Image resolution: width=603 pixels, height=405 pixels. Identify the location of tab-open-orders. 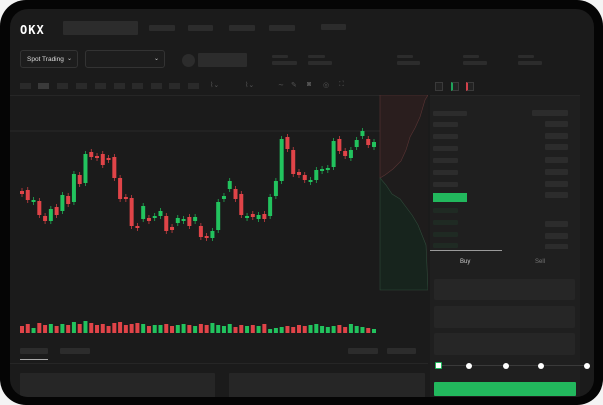
(34, 351).